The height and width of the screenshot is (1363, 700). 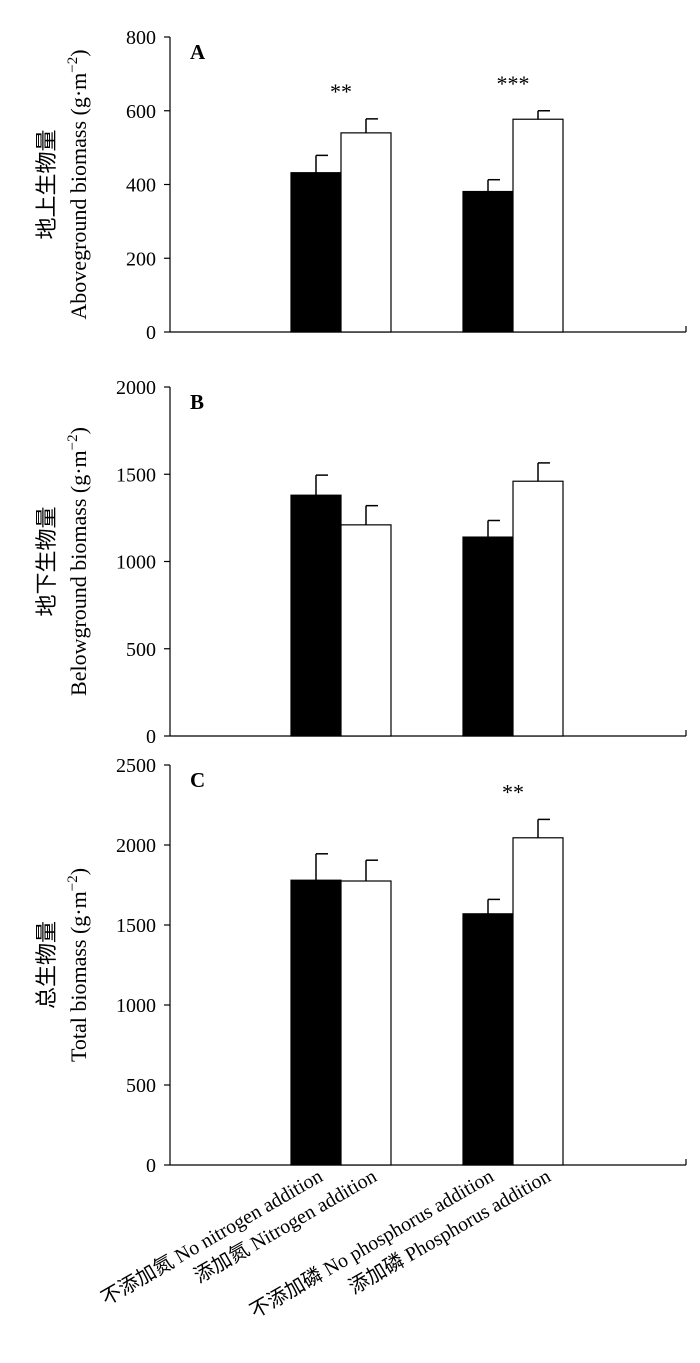 I want to click on y-tick-label: 800, so click(x=141, y=38).